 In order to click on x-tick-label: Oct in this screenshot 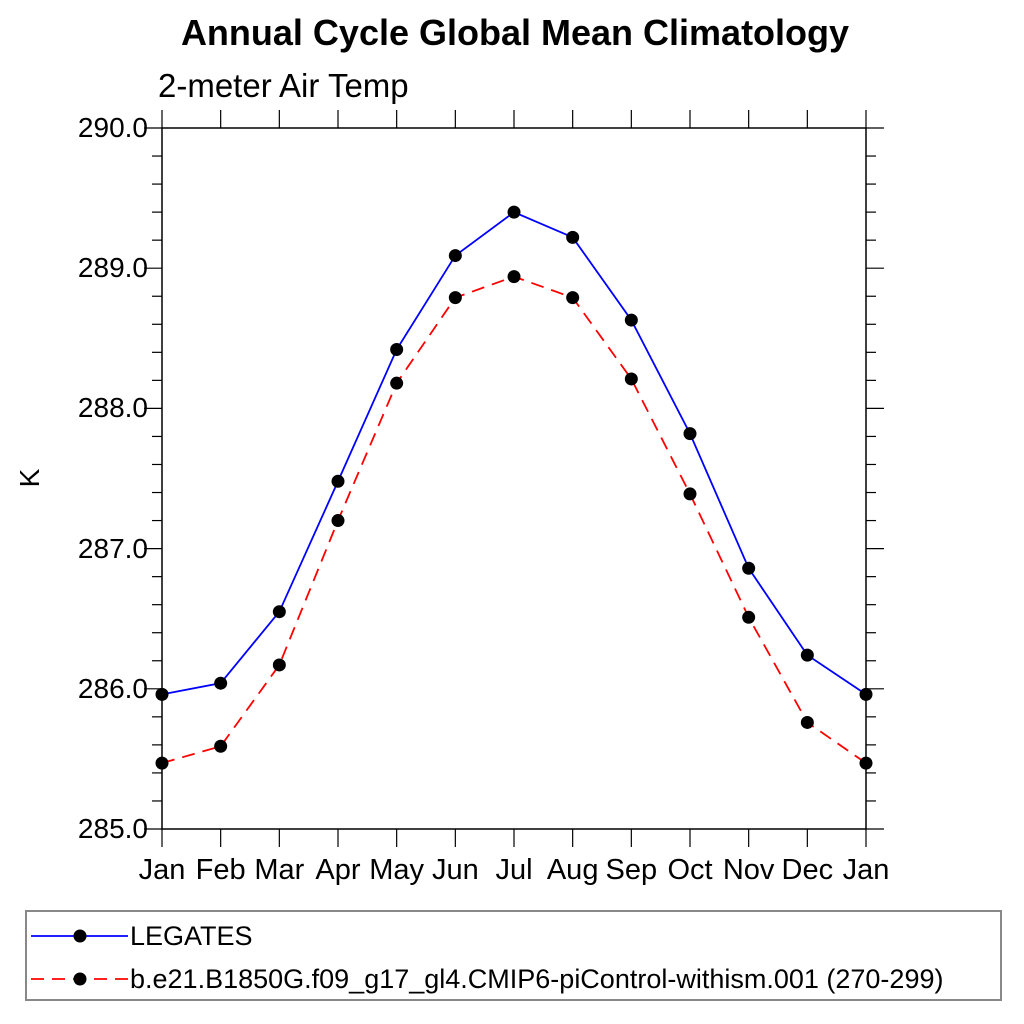, I will do `click(690, 870)`.